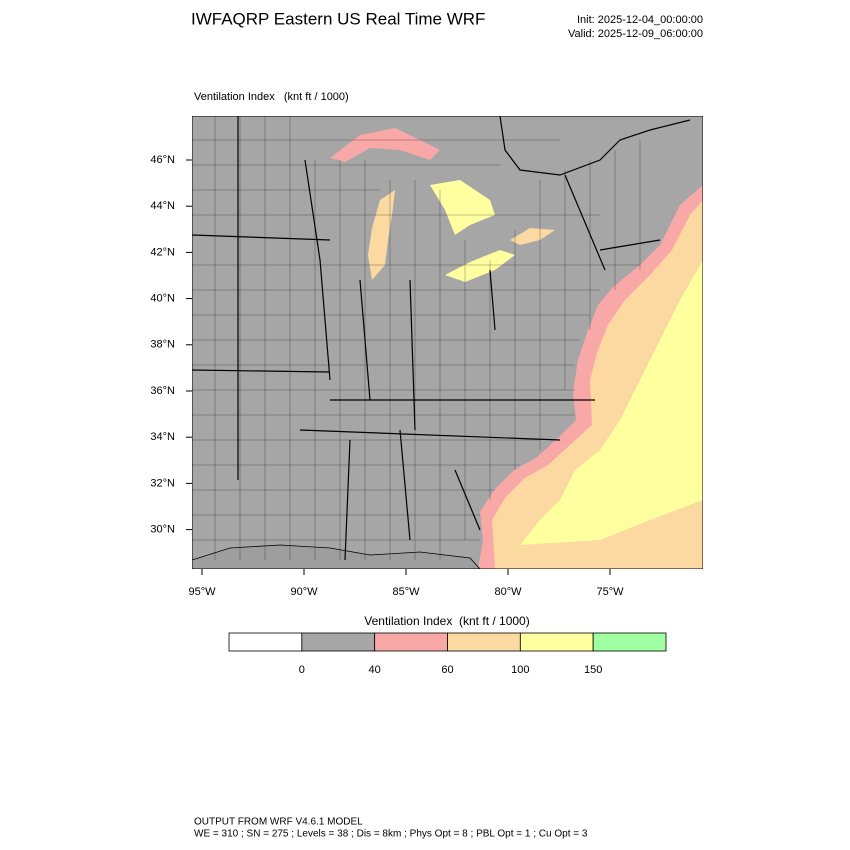 The width and height of the screenshot is (850, 850). What do you see at coordinates (162, 530) in the screenshot?
I see `lat-label: 30°N` at bounding box center [162, 530].